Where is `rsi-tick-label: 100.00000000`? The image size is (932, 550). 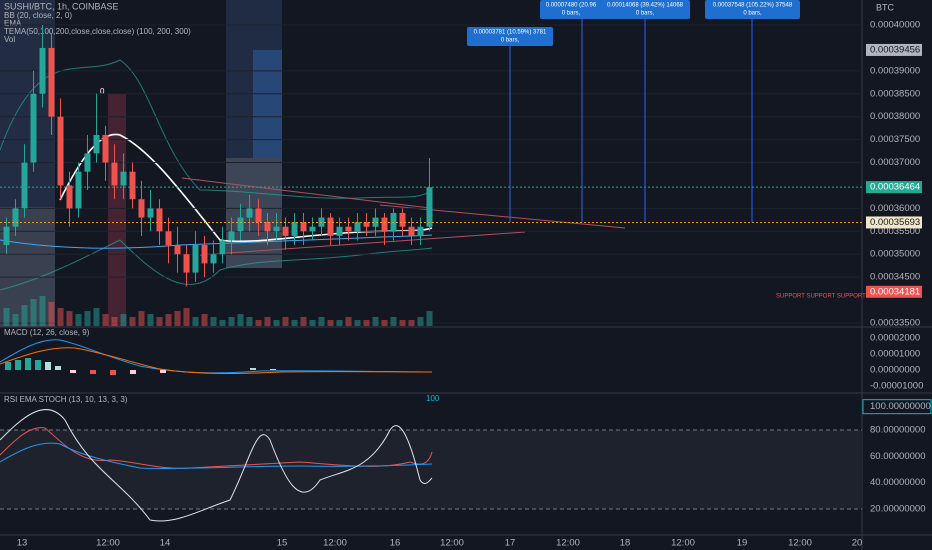
rsi-tick-label: 100.00000000 is located at coordinates (900, 406).